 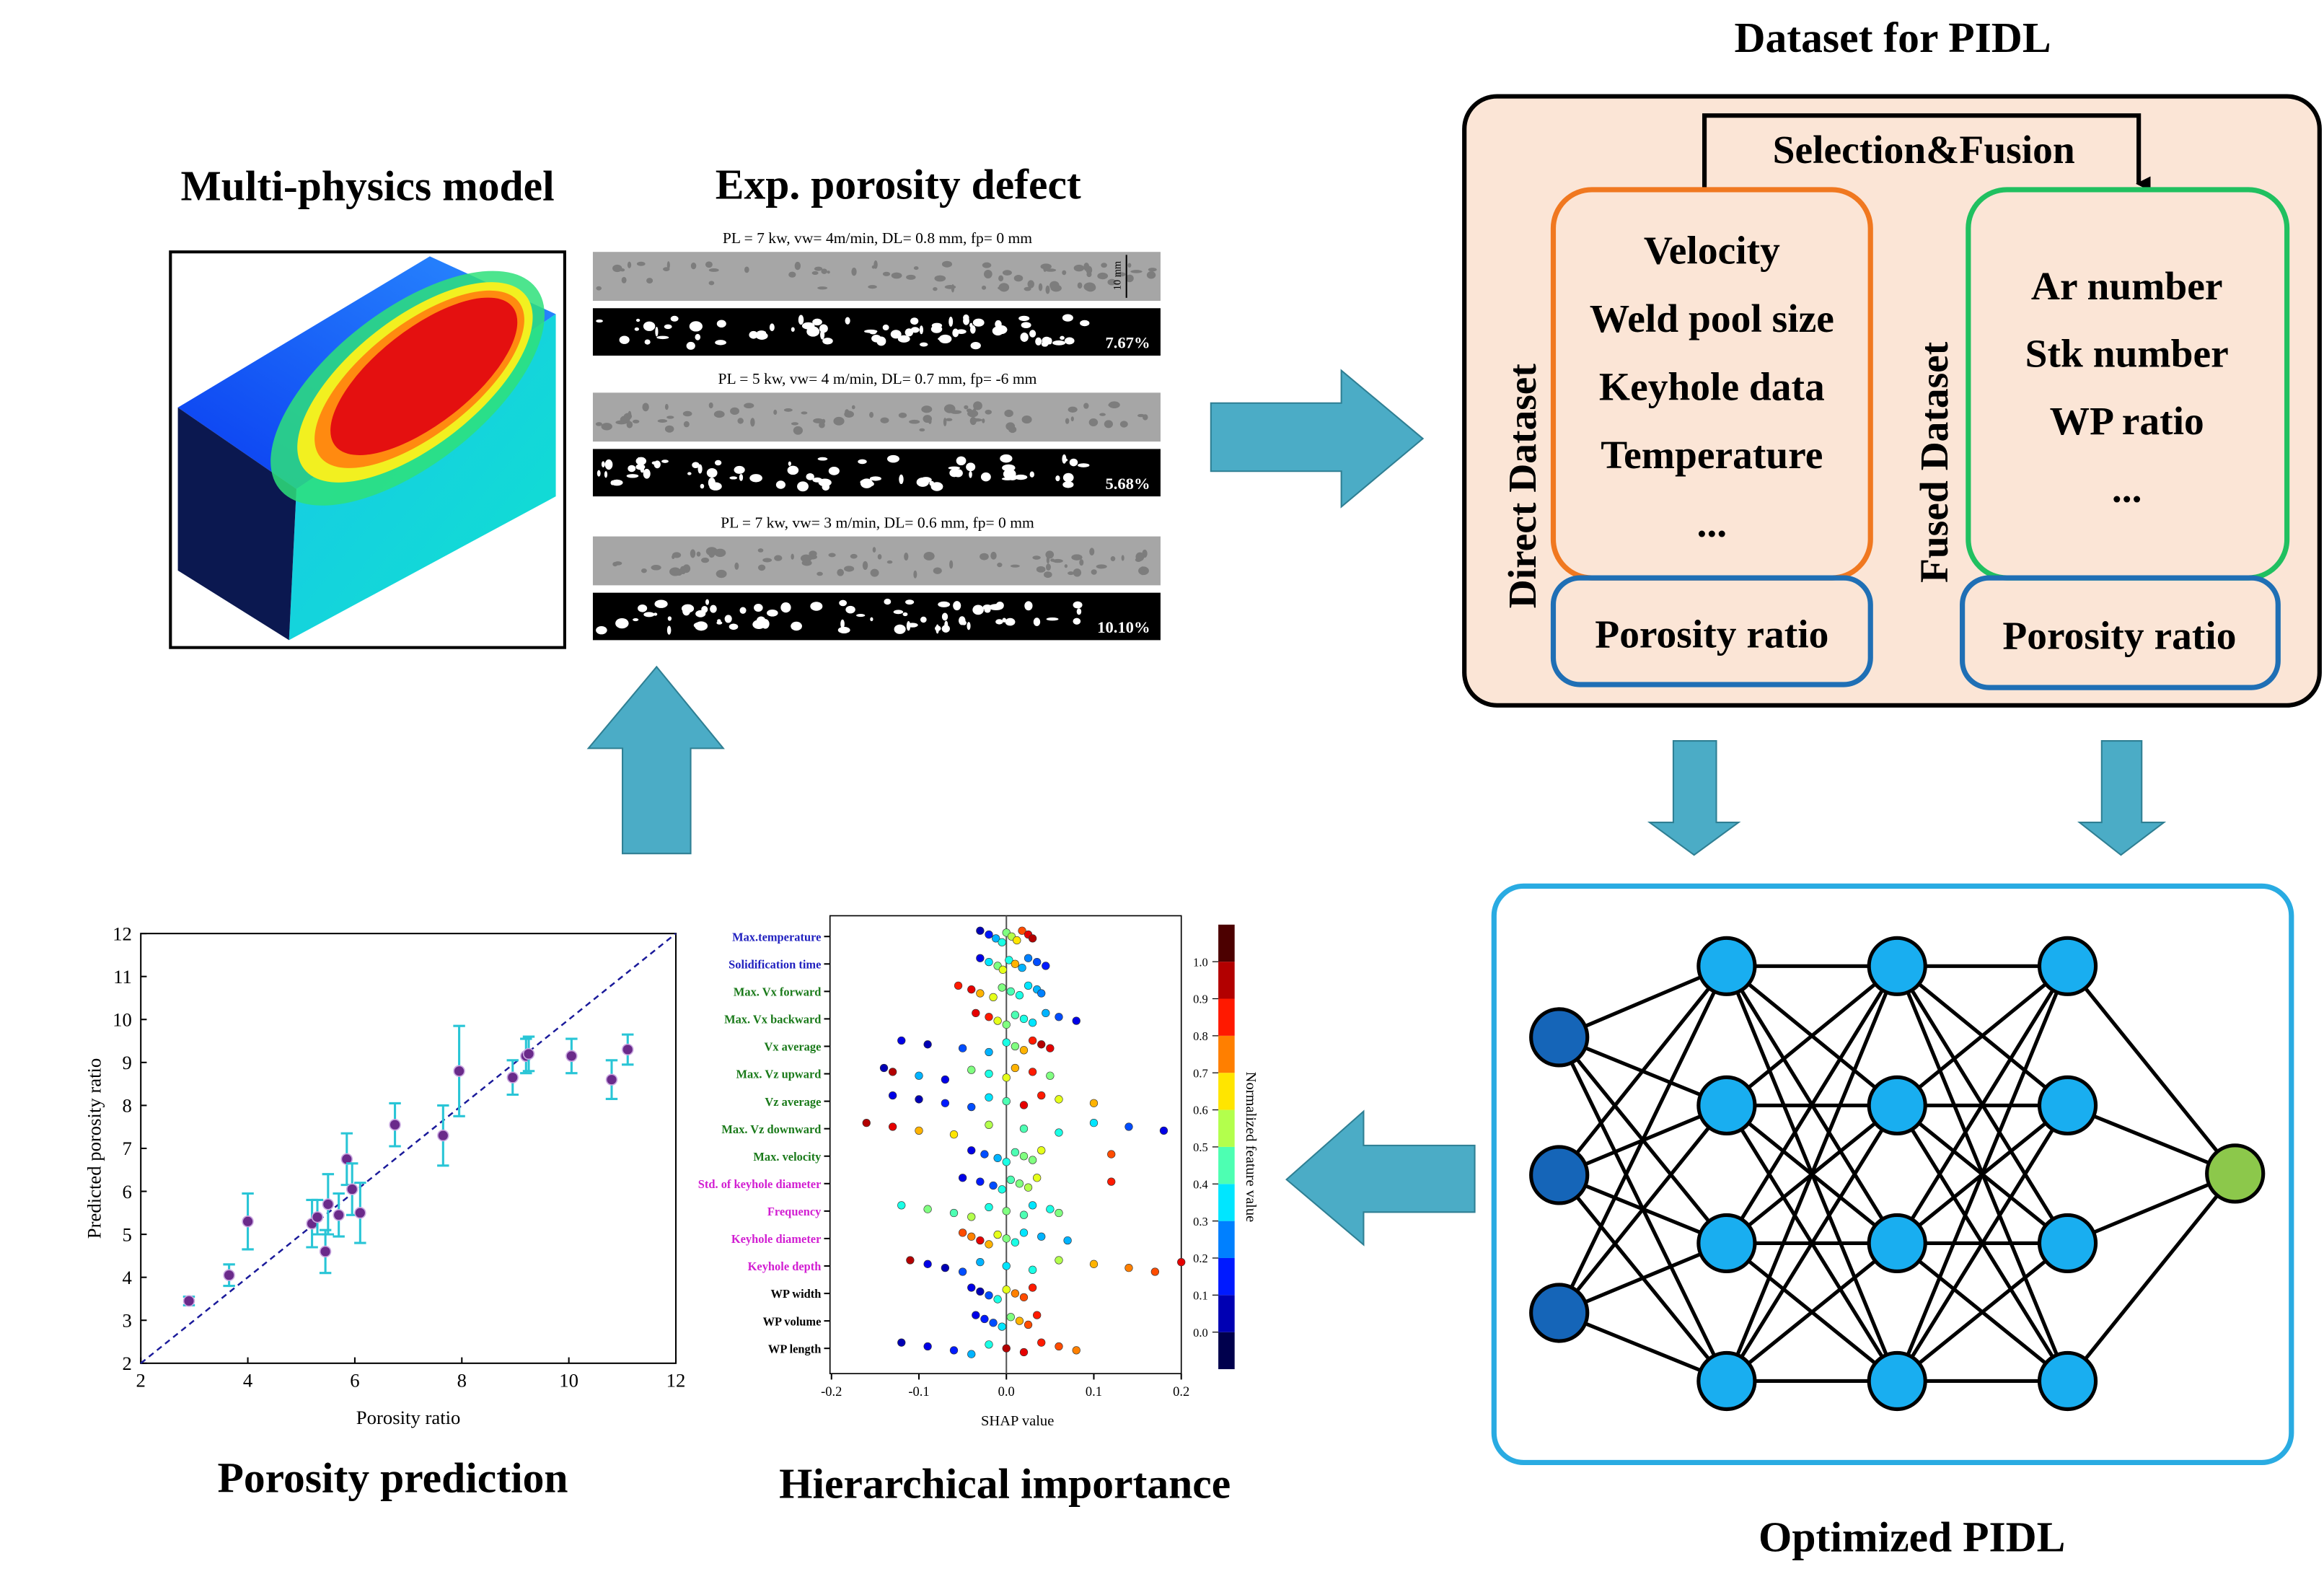 I want to click on feature-label: WP width, so click(x=796, y=1294).